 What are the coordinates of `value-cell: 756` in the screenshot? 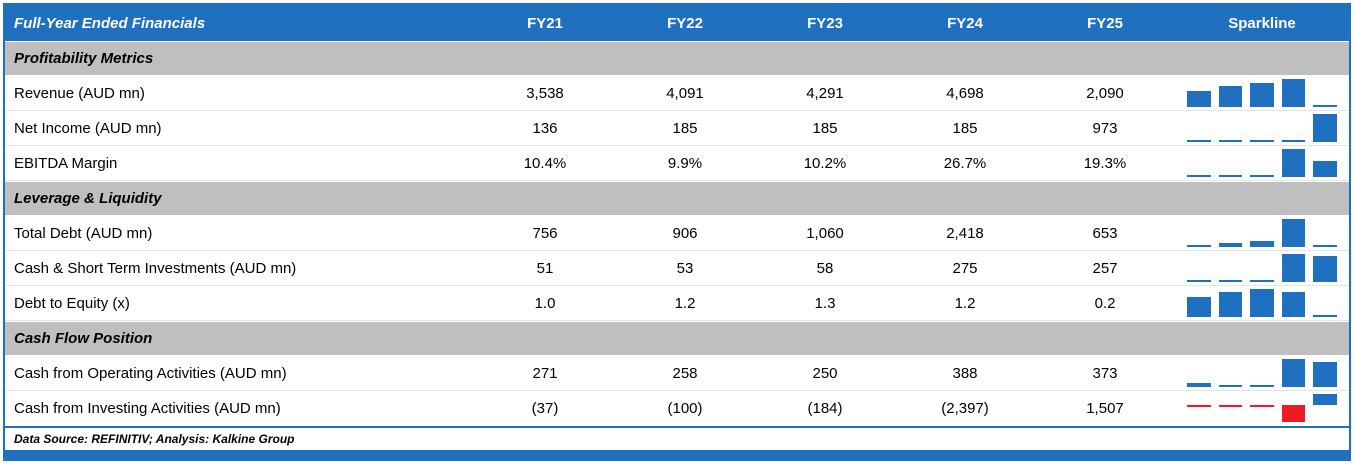 It's located at (545, 233).